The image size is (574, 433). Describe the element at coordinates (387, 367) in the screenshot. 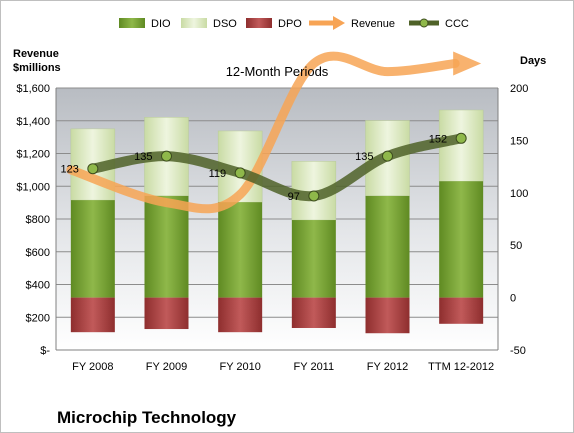

I see `x-tick-label: FY 2012` at that location.